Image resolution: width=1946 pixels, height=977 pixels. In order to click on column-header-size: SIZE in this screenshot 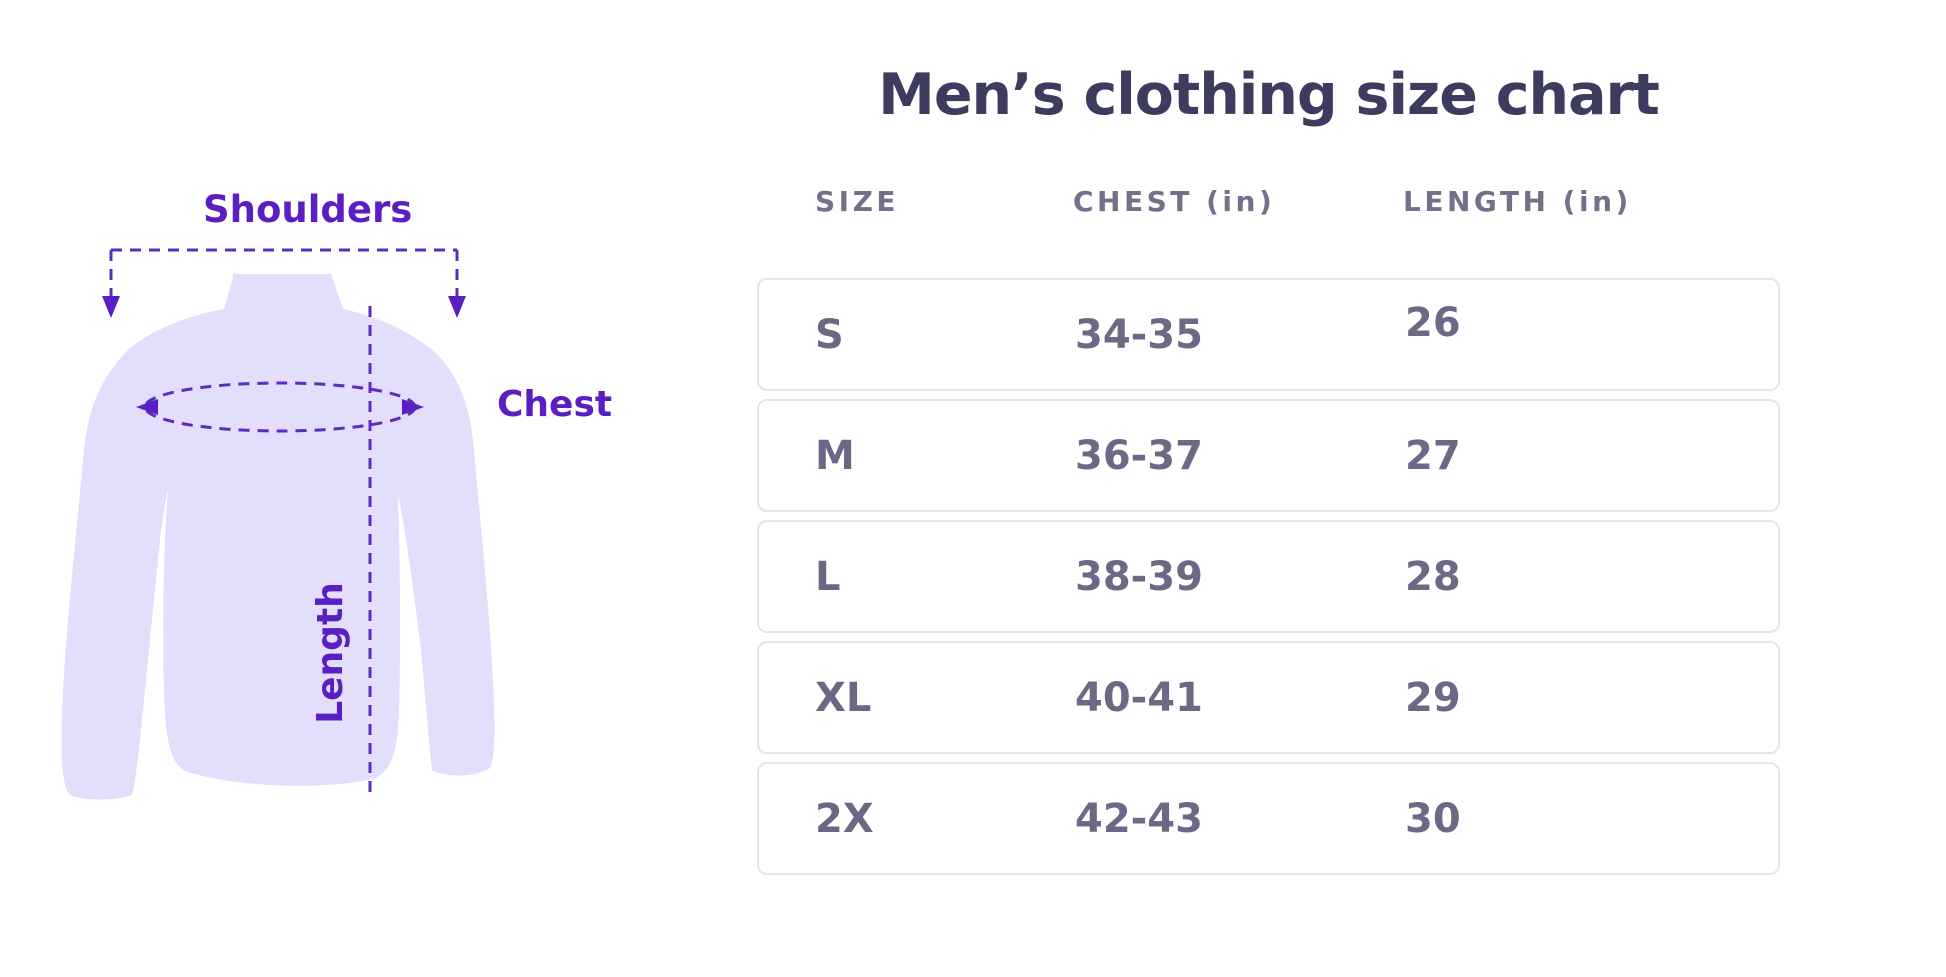, I will do `click(857, 201)`.